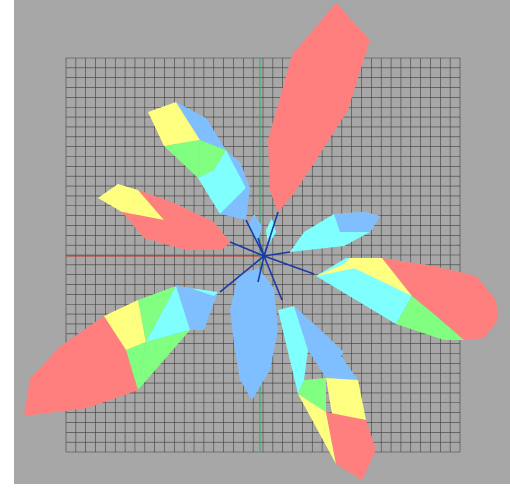 This screenshot has height=488, width=510. Describe the element at coordinates (327, 393) in the screenshot. I see `leaf-lower-right` at that location.